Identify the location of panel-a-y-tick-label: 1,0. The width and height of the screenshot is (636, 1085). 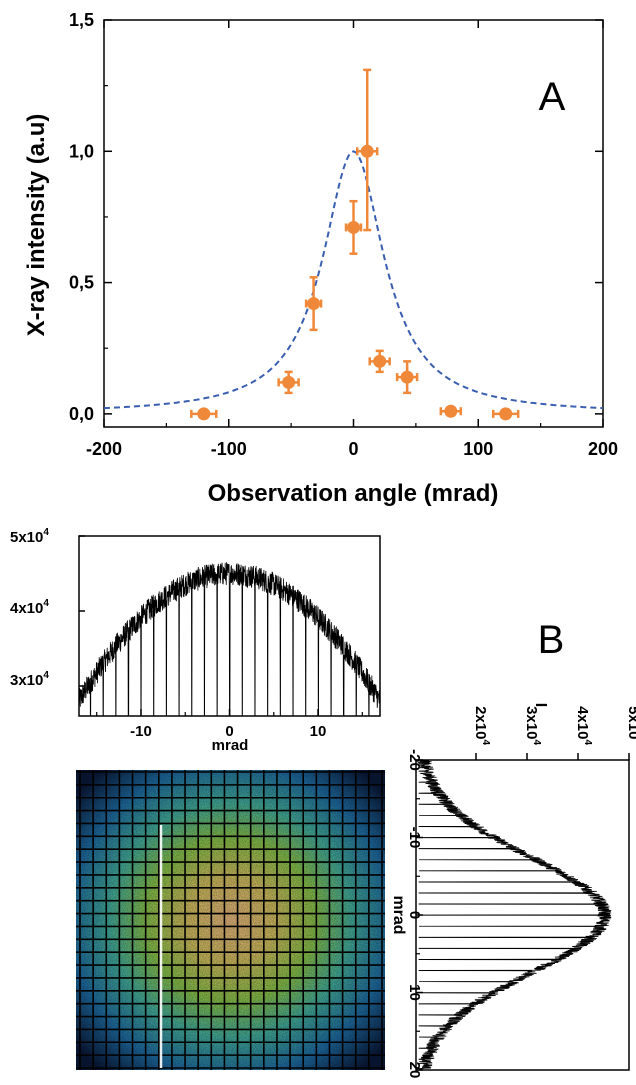
(81, 151).